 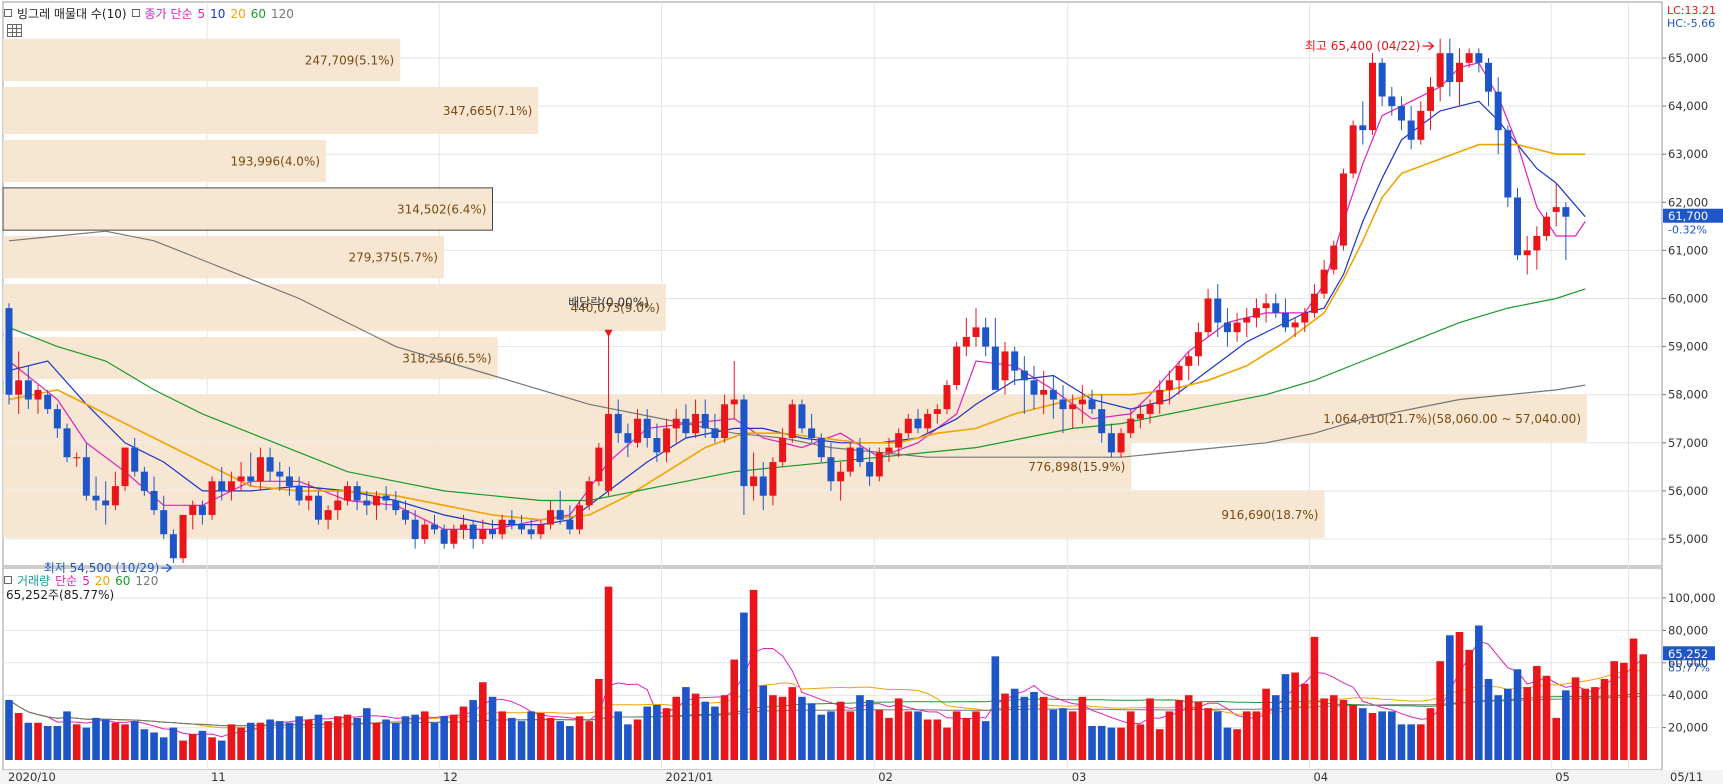 I want to click on price-tick-label: 65,000, so click(x=1688, y=58).